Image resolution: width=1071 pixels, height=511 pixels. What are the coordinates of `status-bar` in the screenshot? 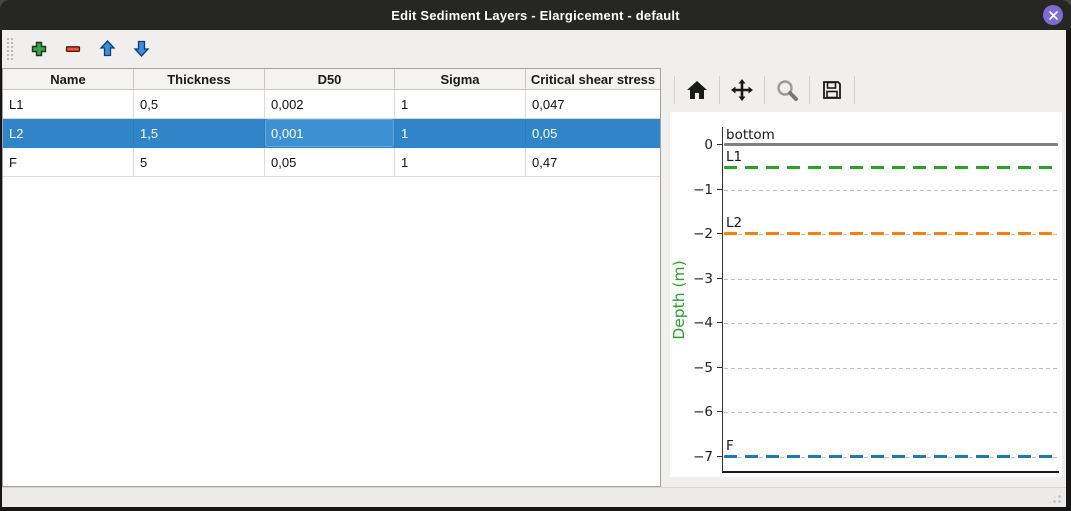 It's located at (534, 497).